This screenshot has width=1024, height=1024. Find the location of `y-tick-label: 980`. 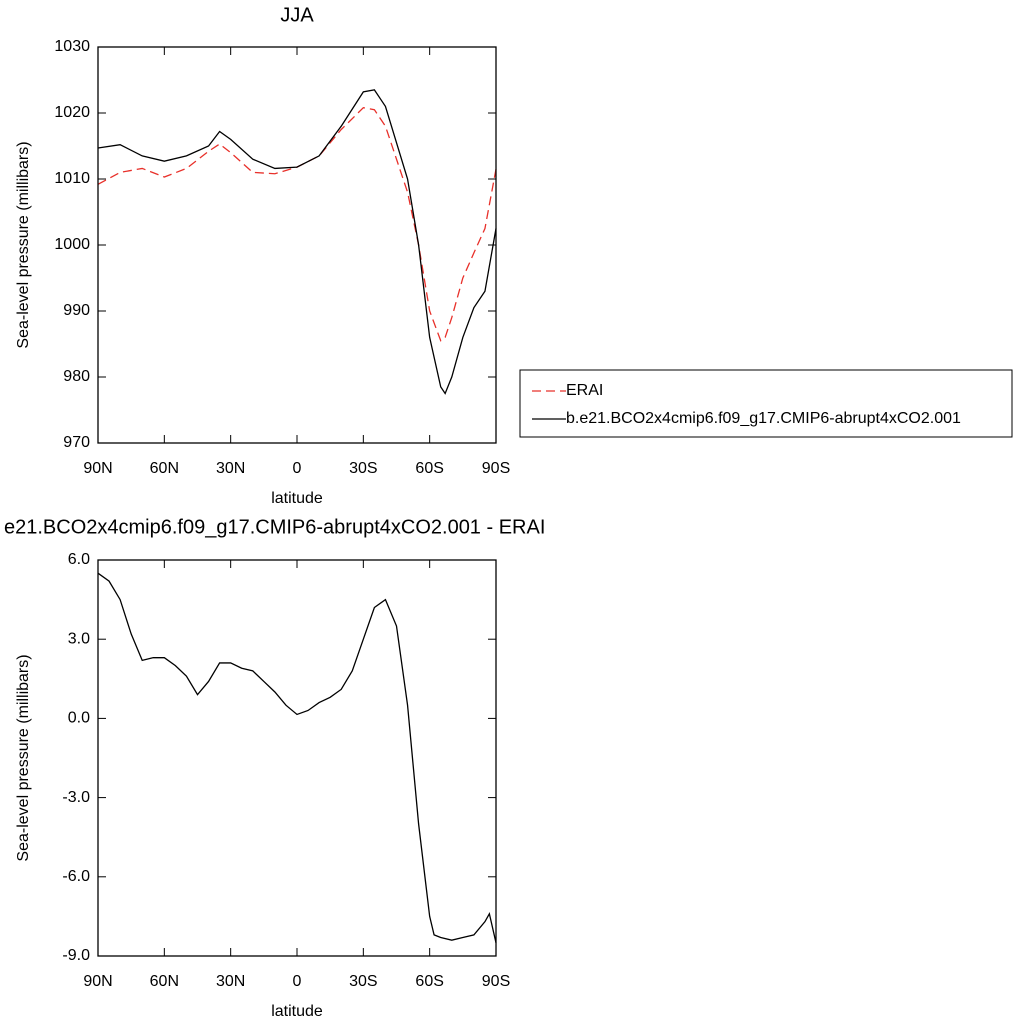

y-tick-label: 980 is located at coordinates (76, 376).